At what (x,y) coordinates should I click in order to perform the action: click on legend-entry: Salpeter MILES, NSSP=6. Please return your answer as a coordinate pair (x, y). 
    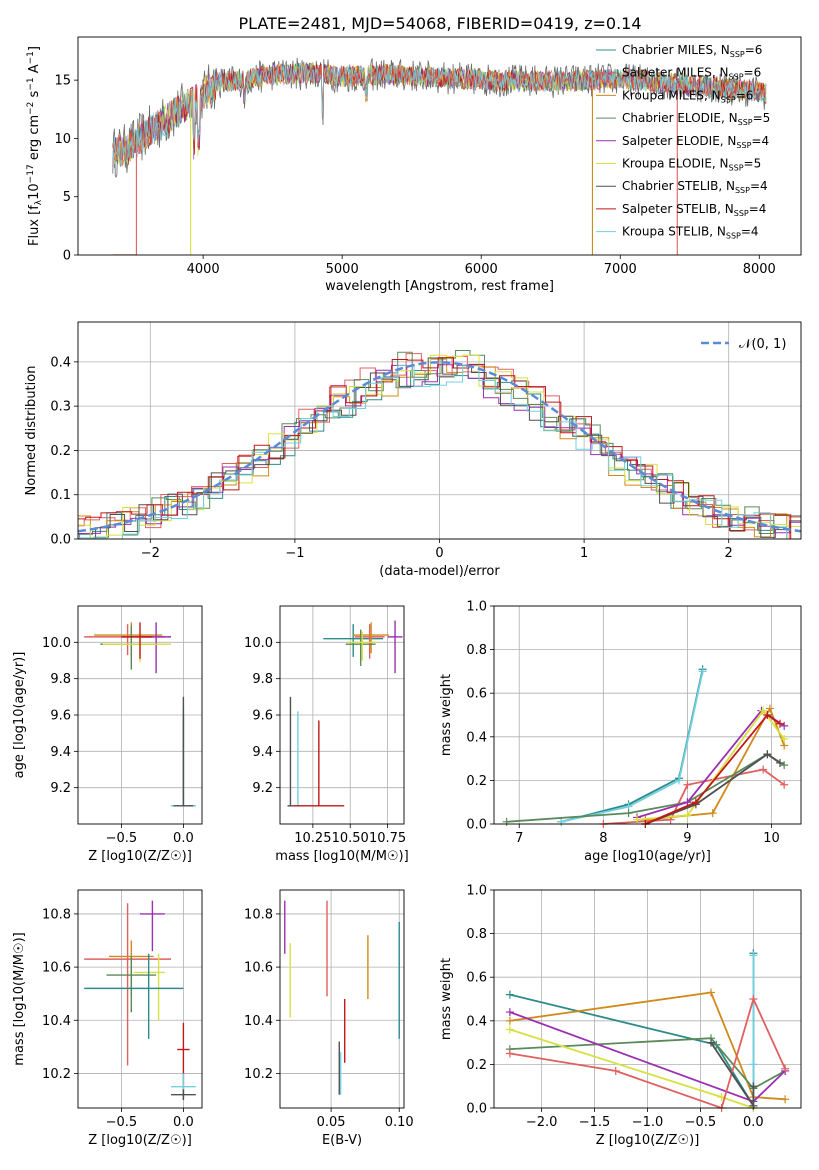
    Looking at the image, I should click on (691, 74).